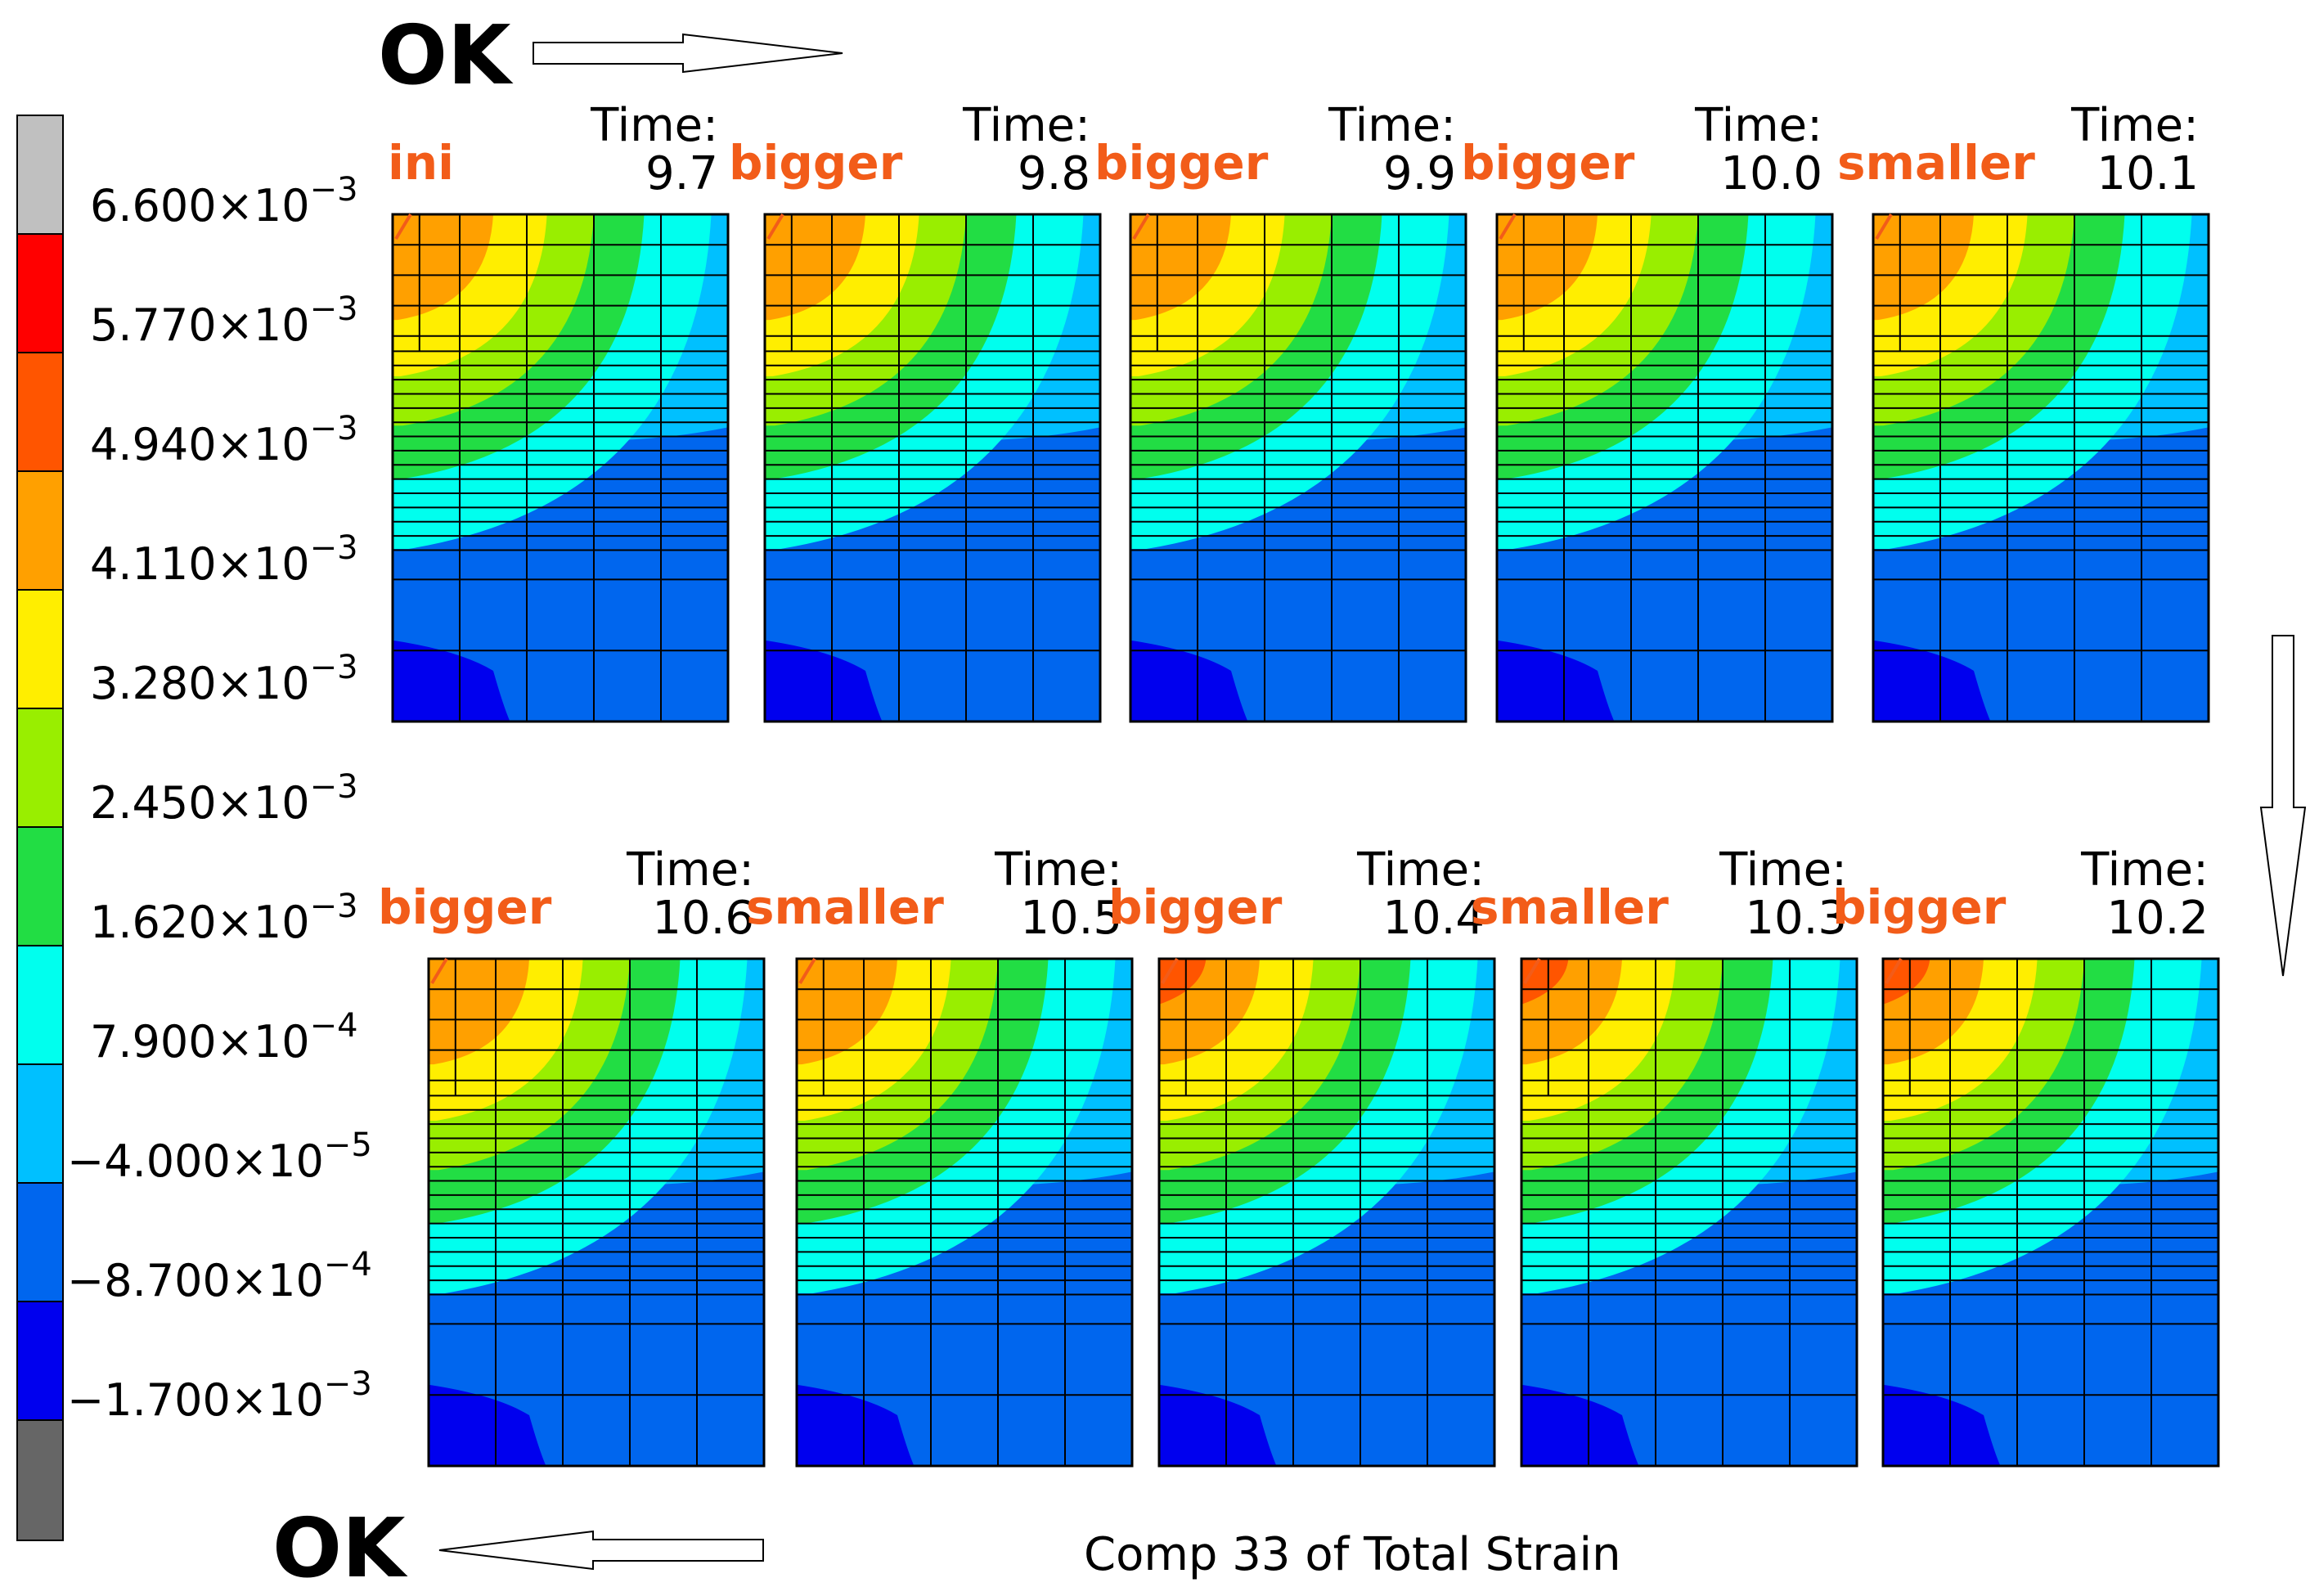  I want to click on legend-tick-label: 6.600×10−3, so click(224, 200).